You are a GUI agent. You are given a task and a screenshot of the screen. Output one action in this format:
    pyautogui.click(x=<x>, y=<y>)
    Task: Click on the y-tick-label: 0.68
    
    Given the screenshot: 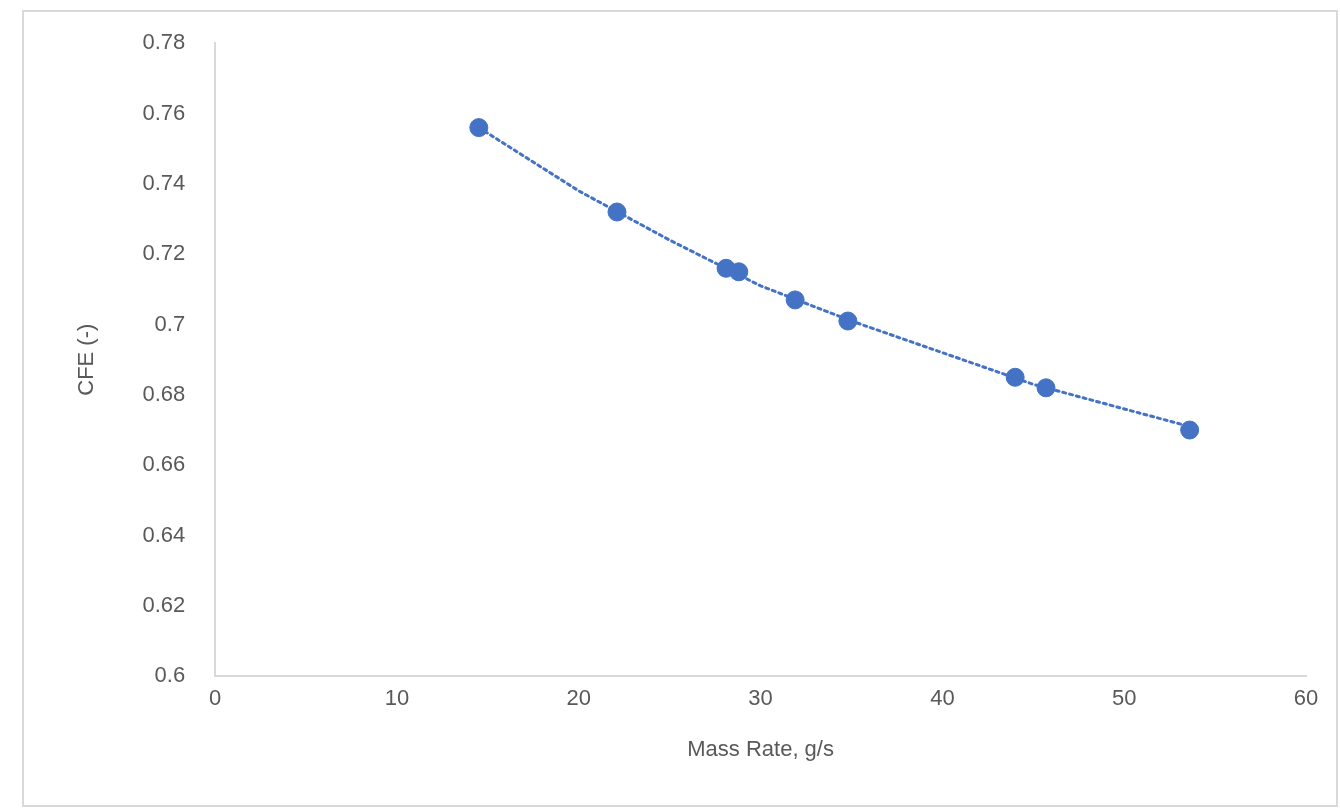 What is the action you would take?
    pyautogui.click(x=164, y=393)
    